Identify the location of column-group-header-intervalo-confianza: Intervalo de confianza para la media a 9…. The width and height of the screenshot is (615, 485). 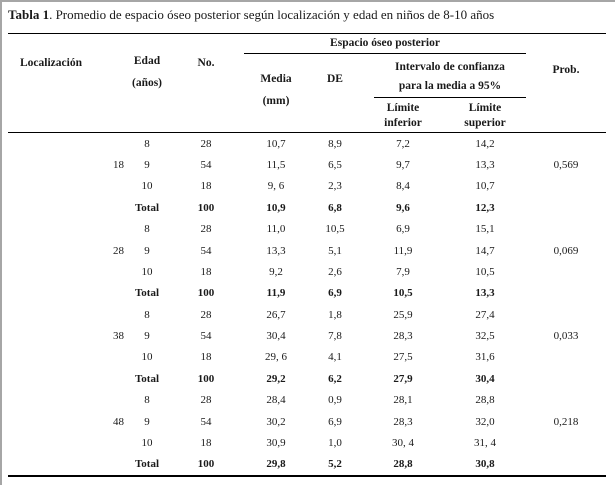
(450, 76).